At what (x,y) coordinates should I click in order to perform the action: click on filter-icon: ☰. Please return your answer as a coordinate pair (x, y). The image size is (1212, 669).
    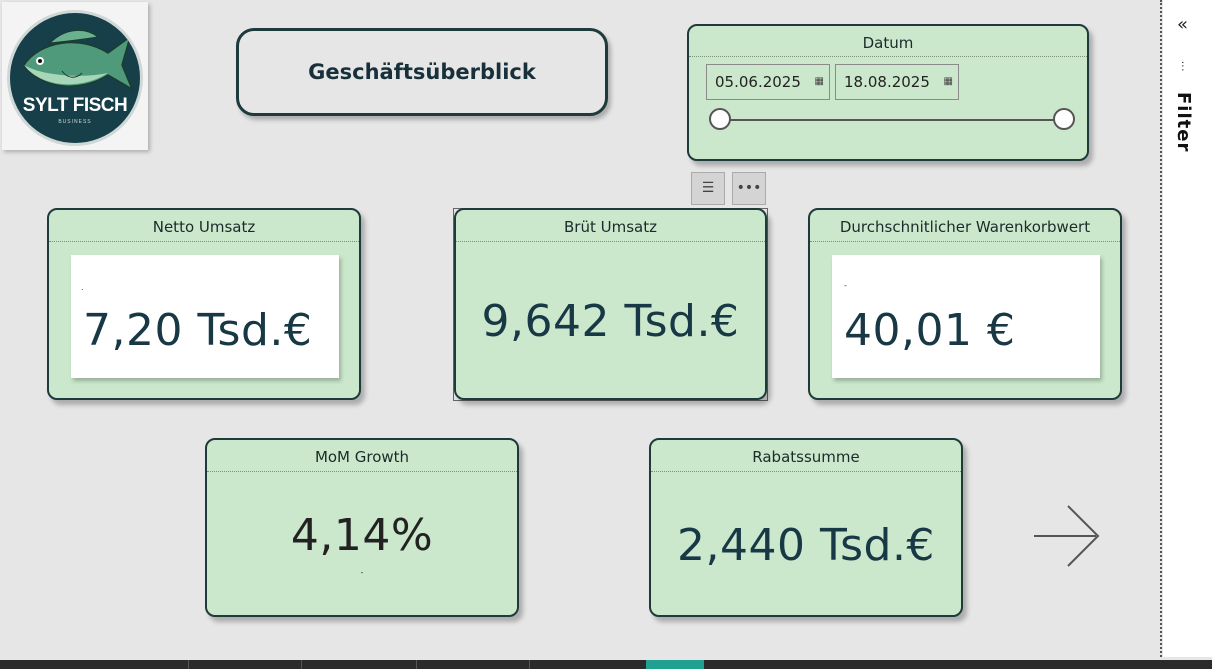
    Looking at the image, I should click on (708, 188).